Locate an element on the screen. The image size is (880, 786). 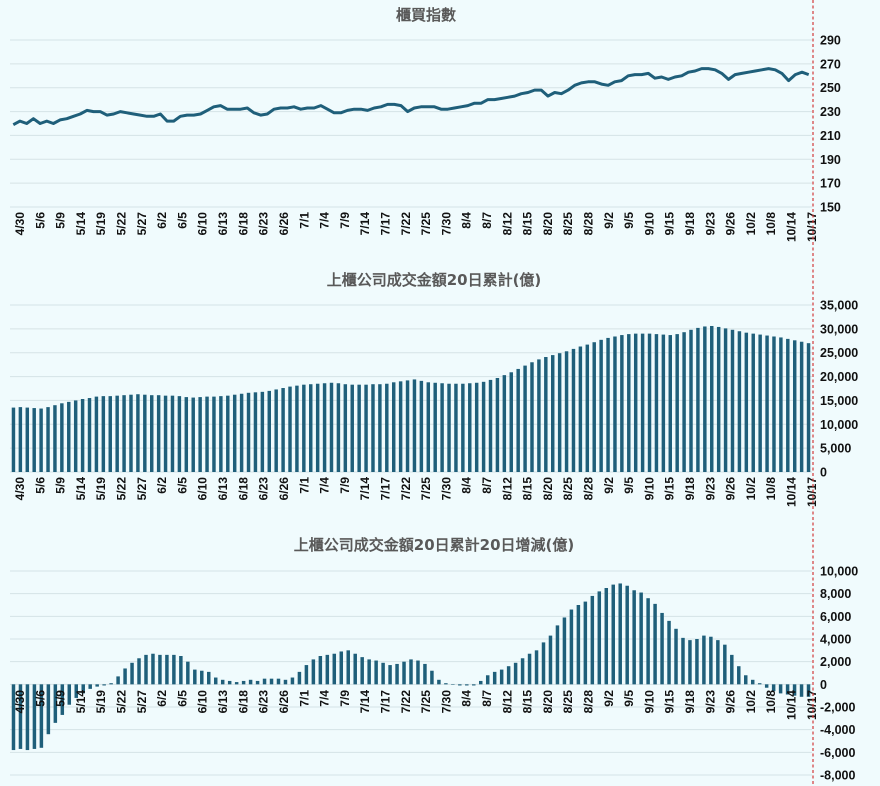
y-tick-label: -4,000 is located at coordinates (837, 730).